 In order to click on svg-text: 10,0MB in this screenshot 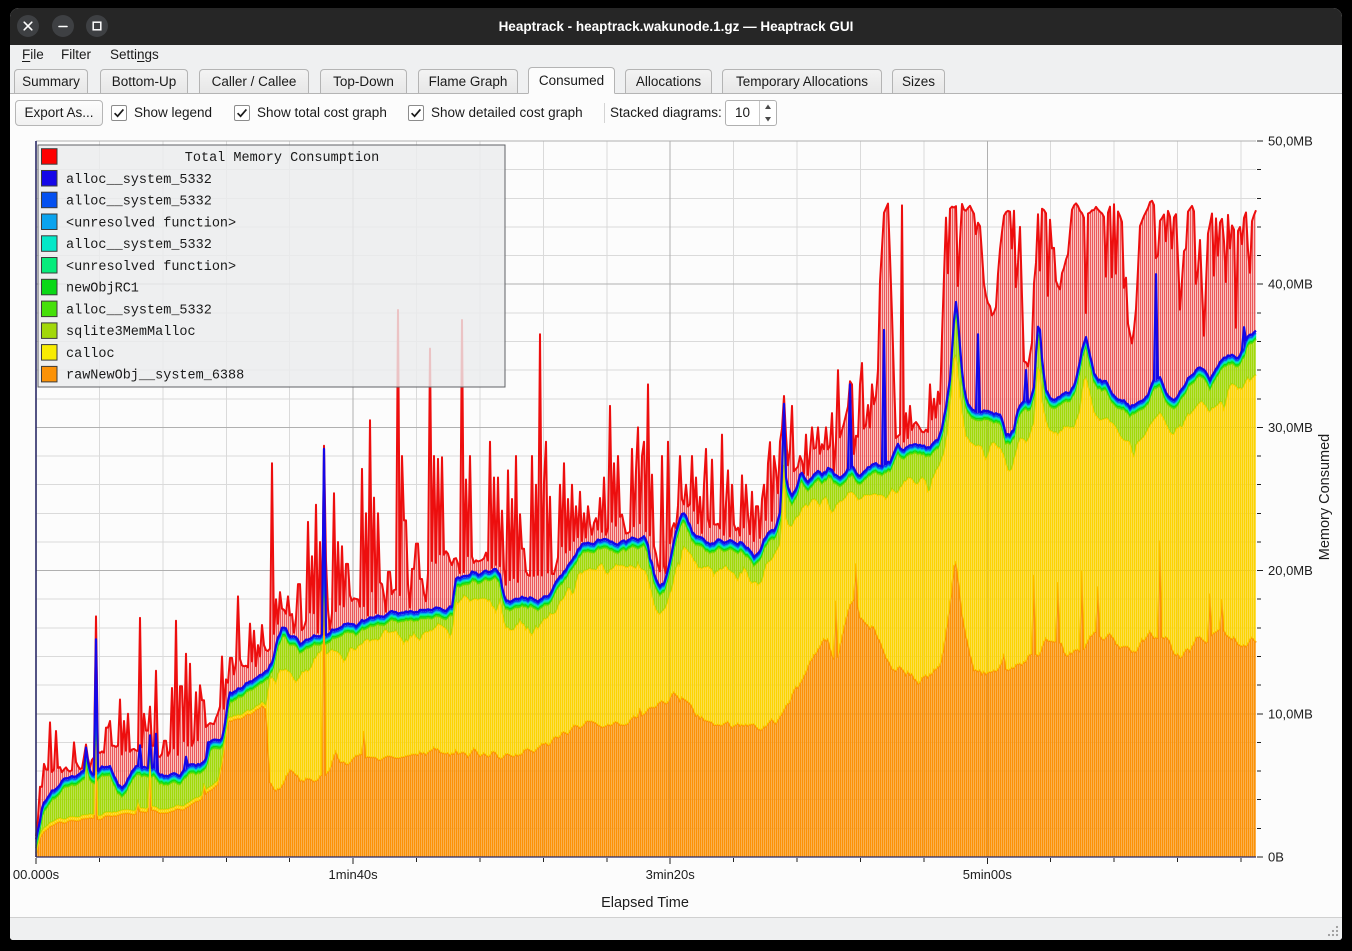, I will do `click(1290, 713)`.